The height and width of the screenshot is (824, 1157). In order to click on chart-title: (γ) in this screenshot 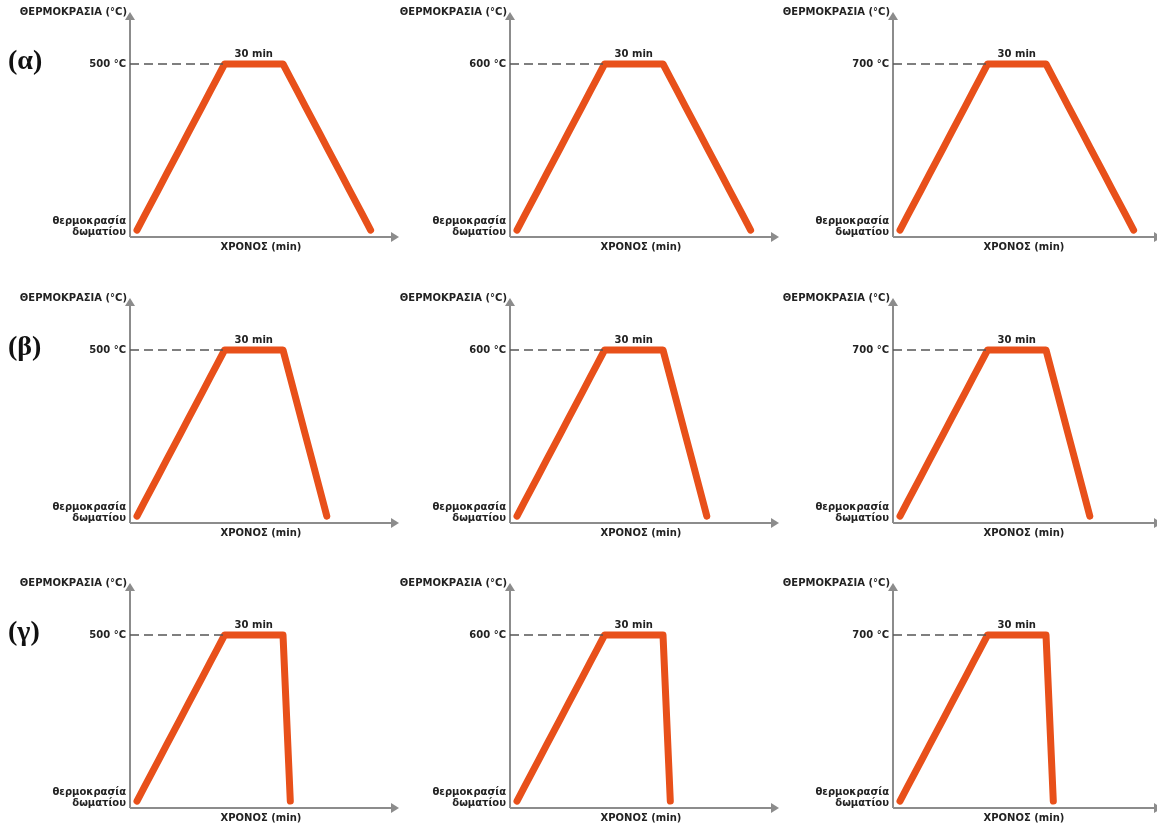, I will do `click(24, 631)`.